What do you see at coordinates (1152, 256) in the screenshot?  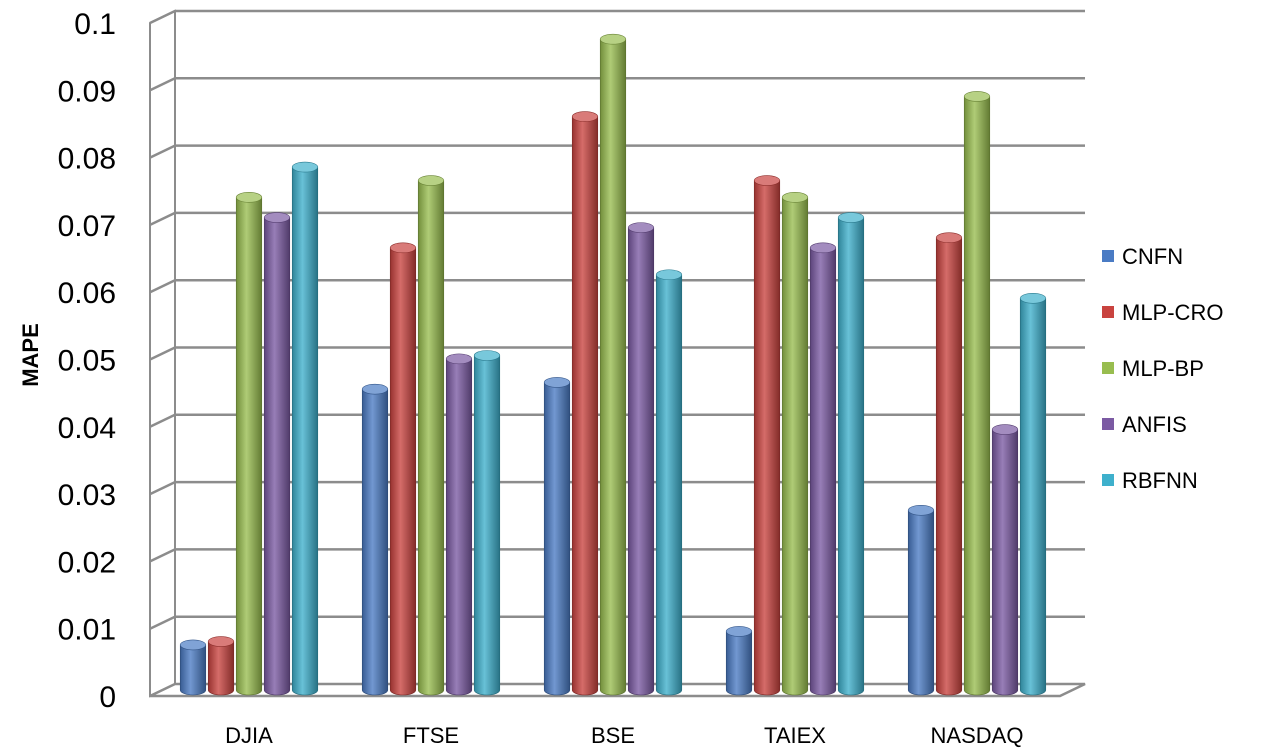 I see `legend-label: CNFN` at bounding box center [1152, 256].